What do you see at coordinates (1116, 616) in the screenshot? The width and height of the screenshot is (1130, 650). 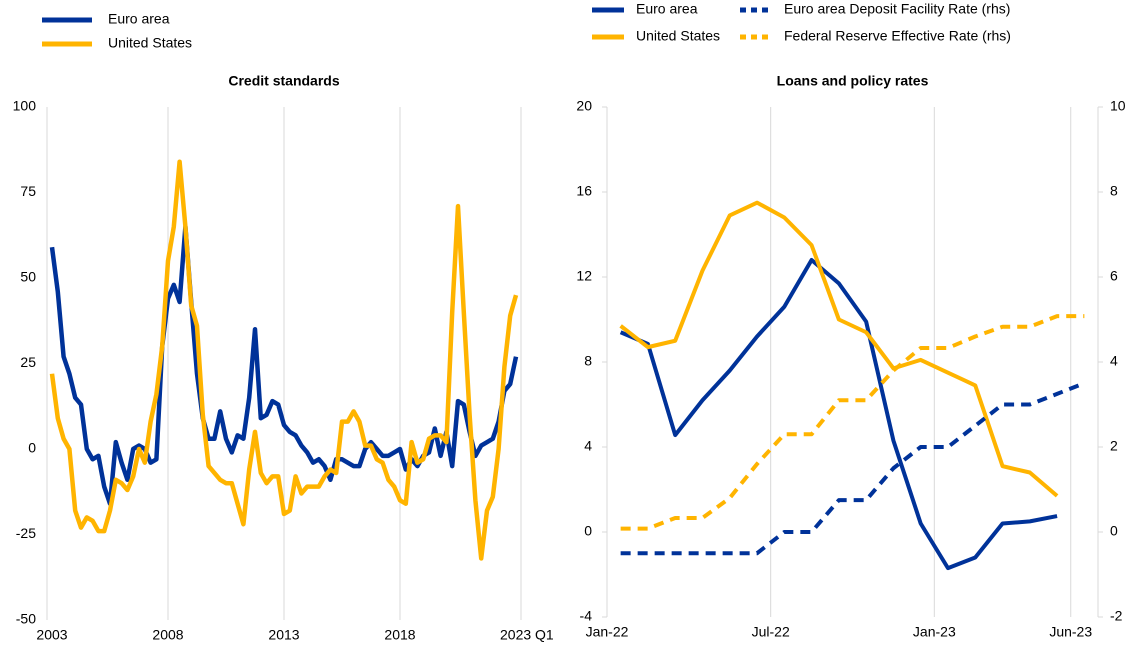 I see `y2-tick-label: -2` at bounding box center [1116, 616].